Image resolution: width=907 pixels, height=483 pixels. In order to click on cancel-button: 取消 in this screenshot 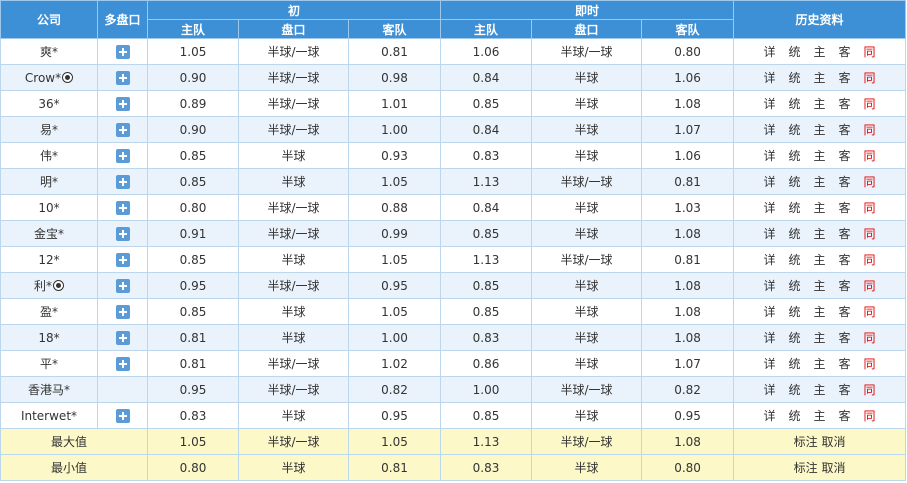, I will do `click(833, 442)`.